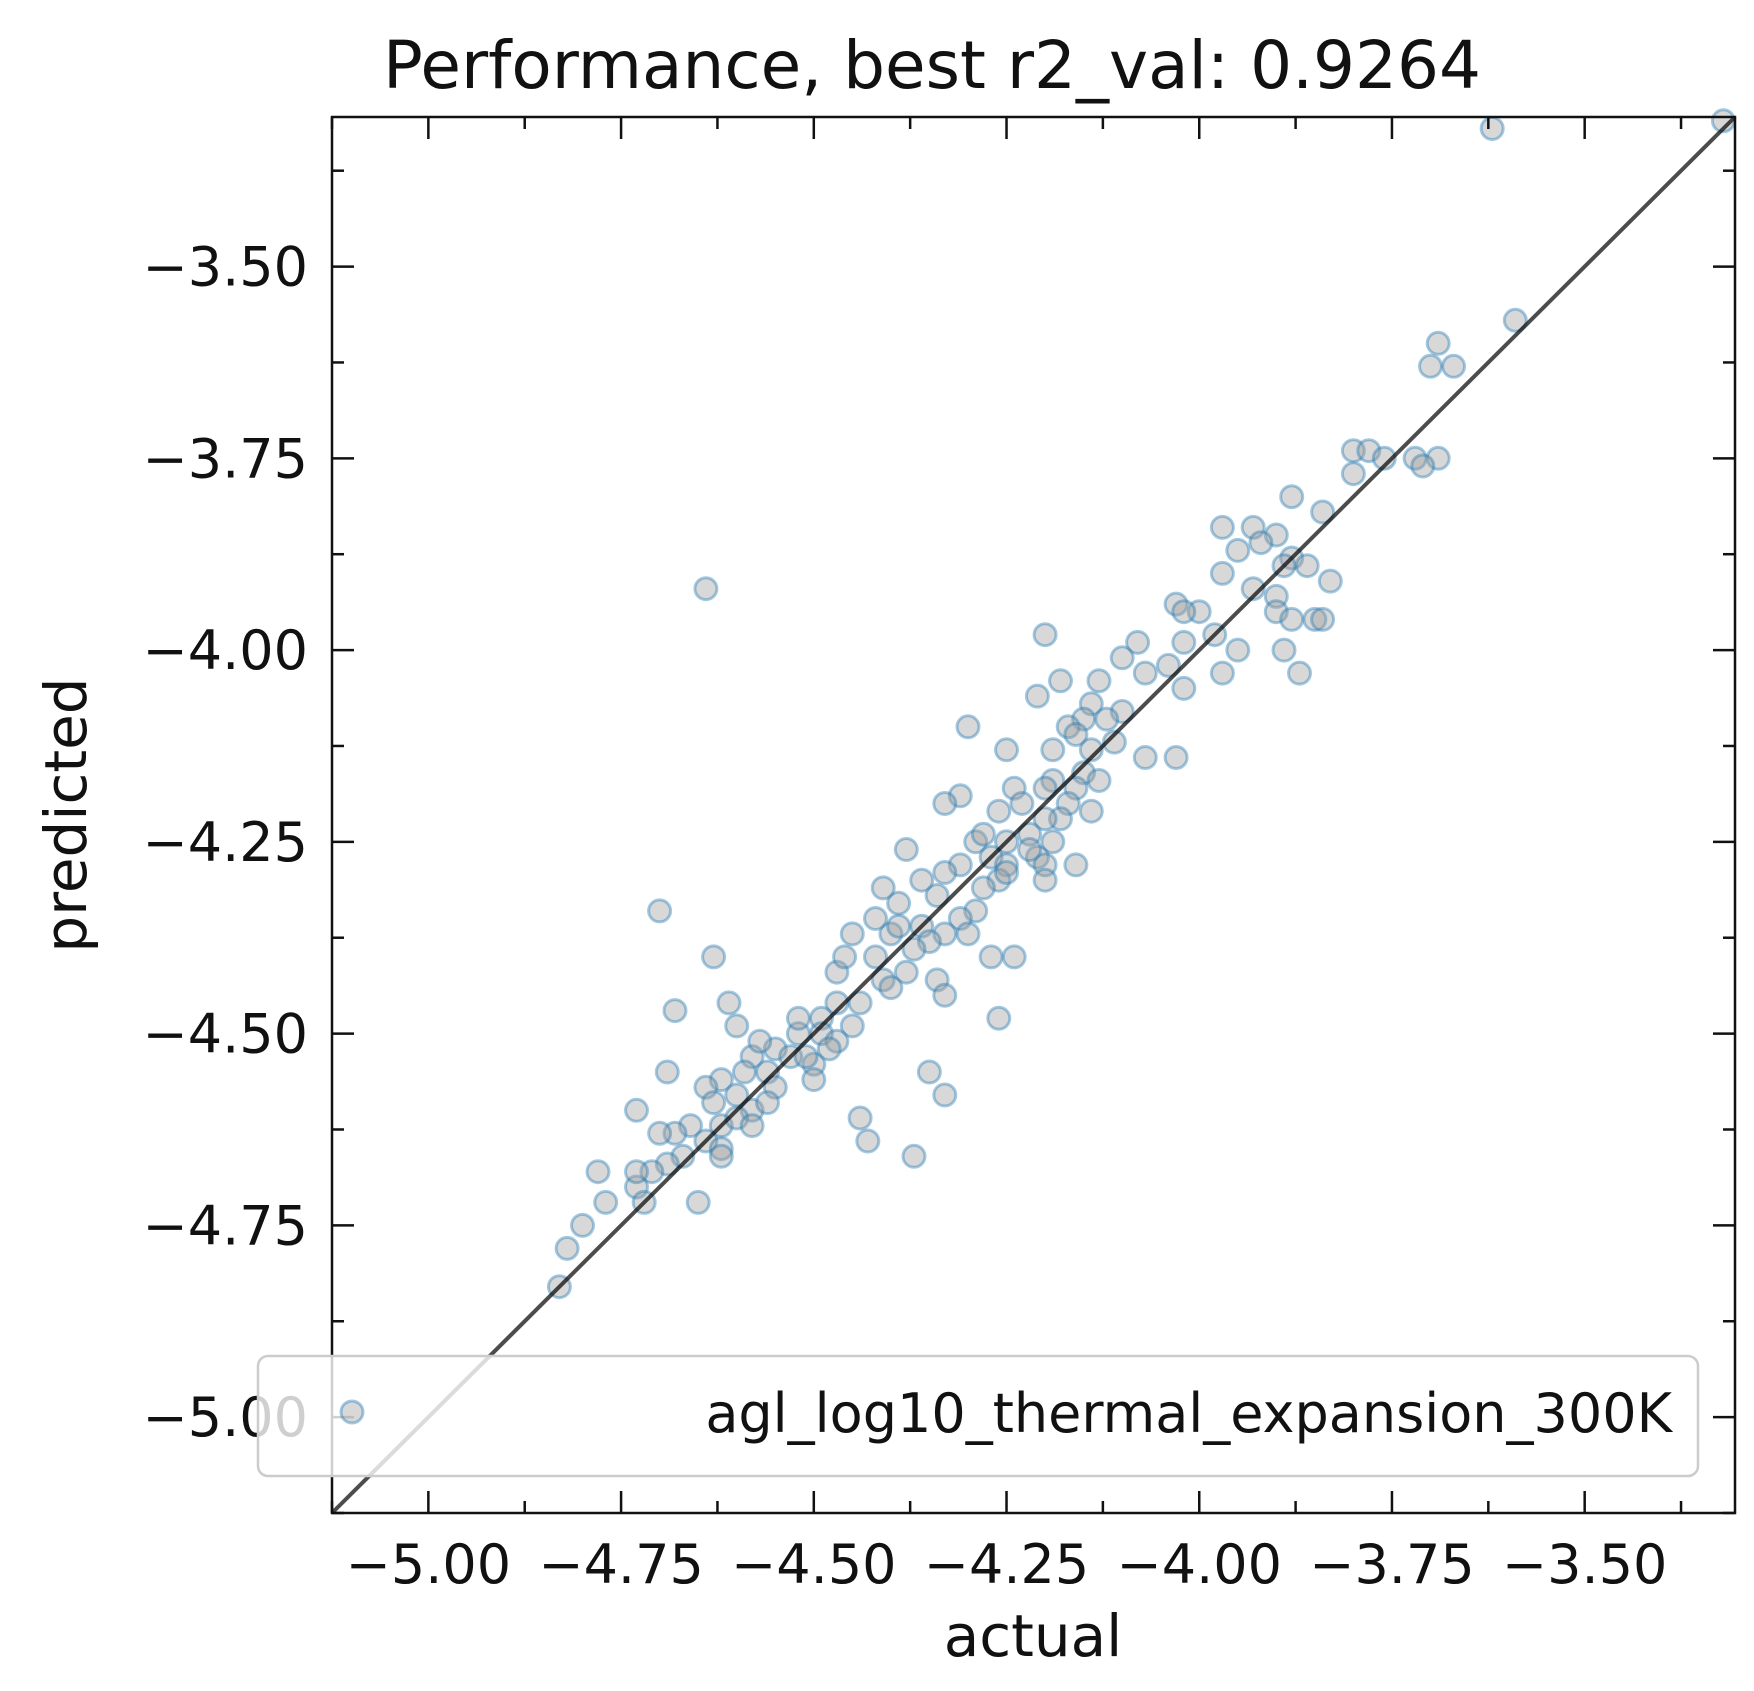 The image size is (1754, 1691). What do you see at coordinates (1584, 1564) in the screenshot?
I see `x-tick-label: −3.50` at bounding box center [1584, 1564].